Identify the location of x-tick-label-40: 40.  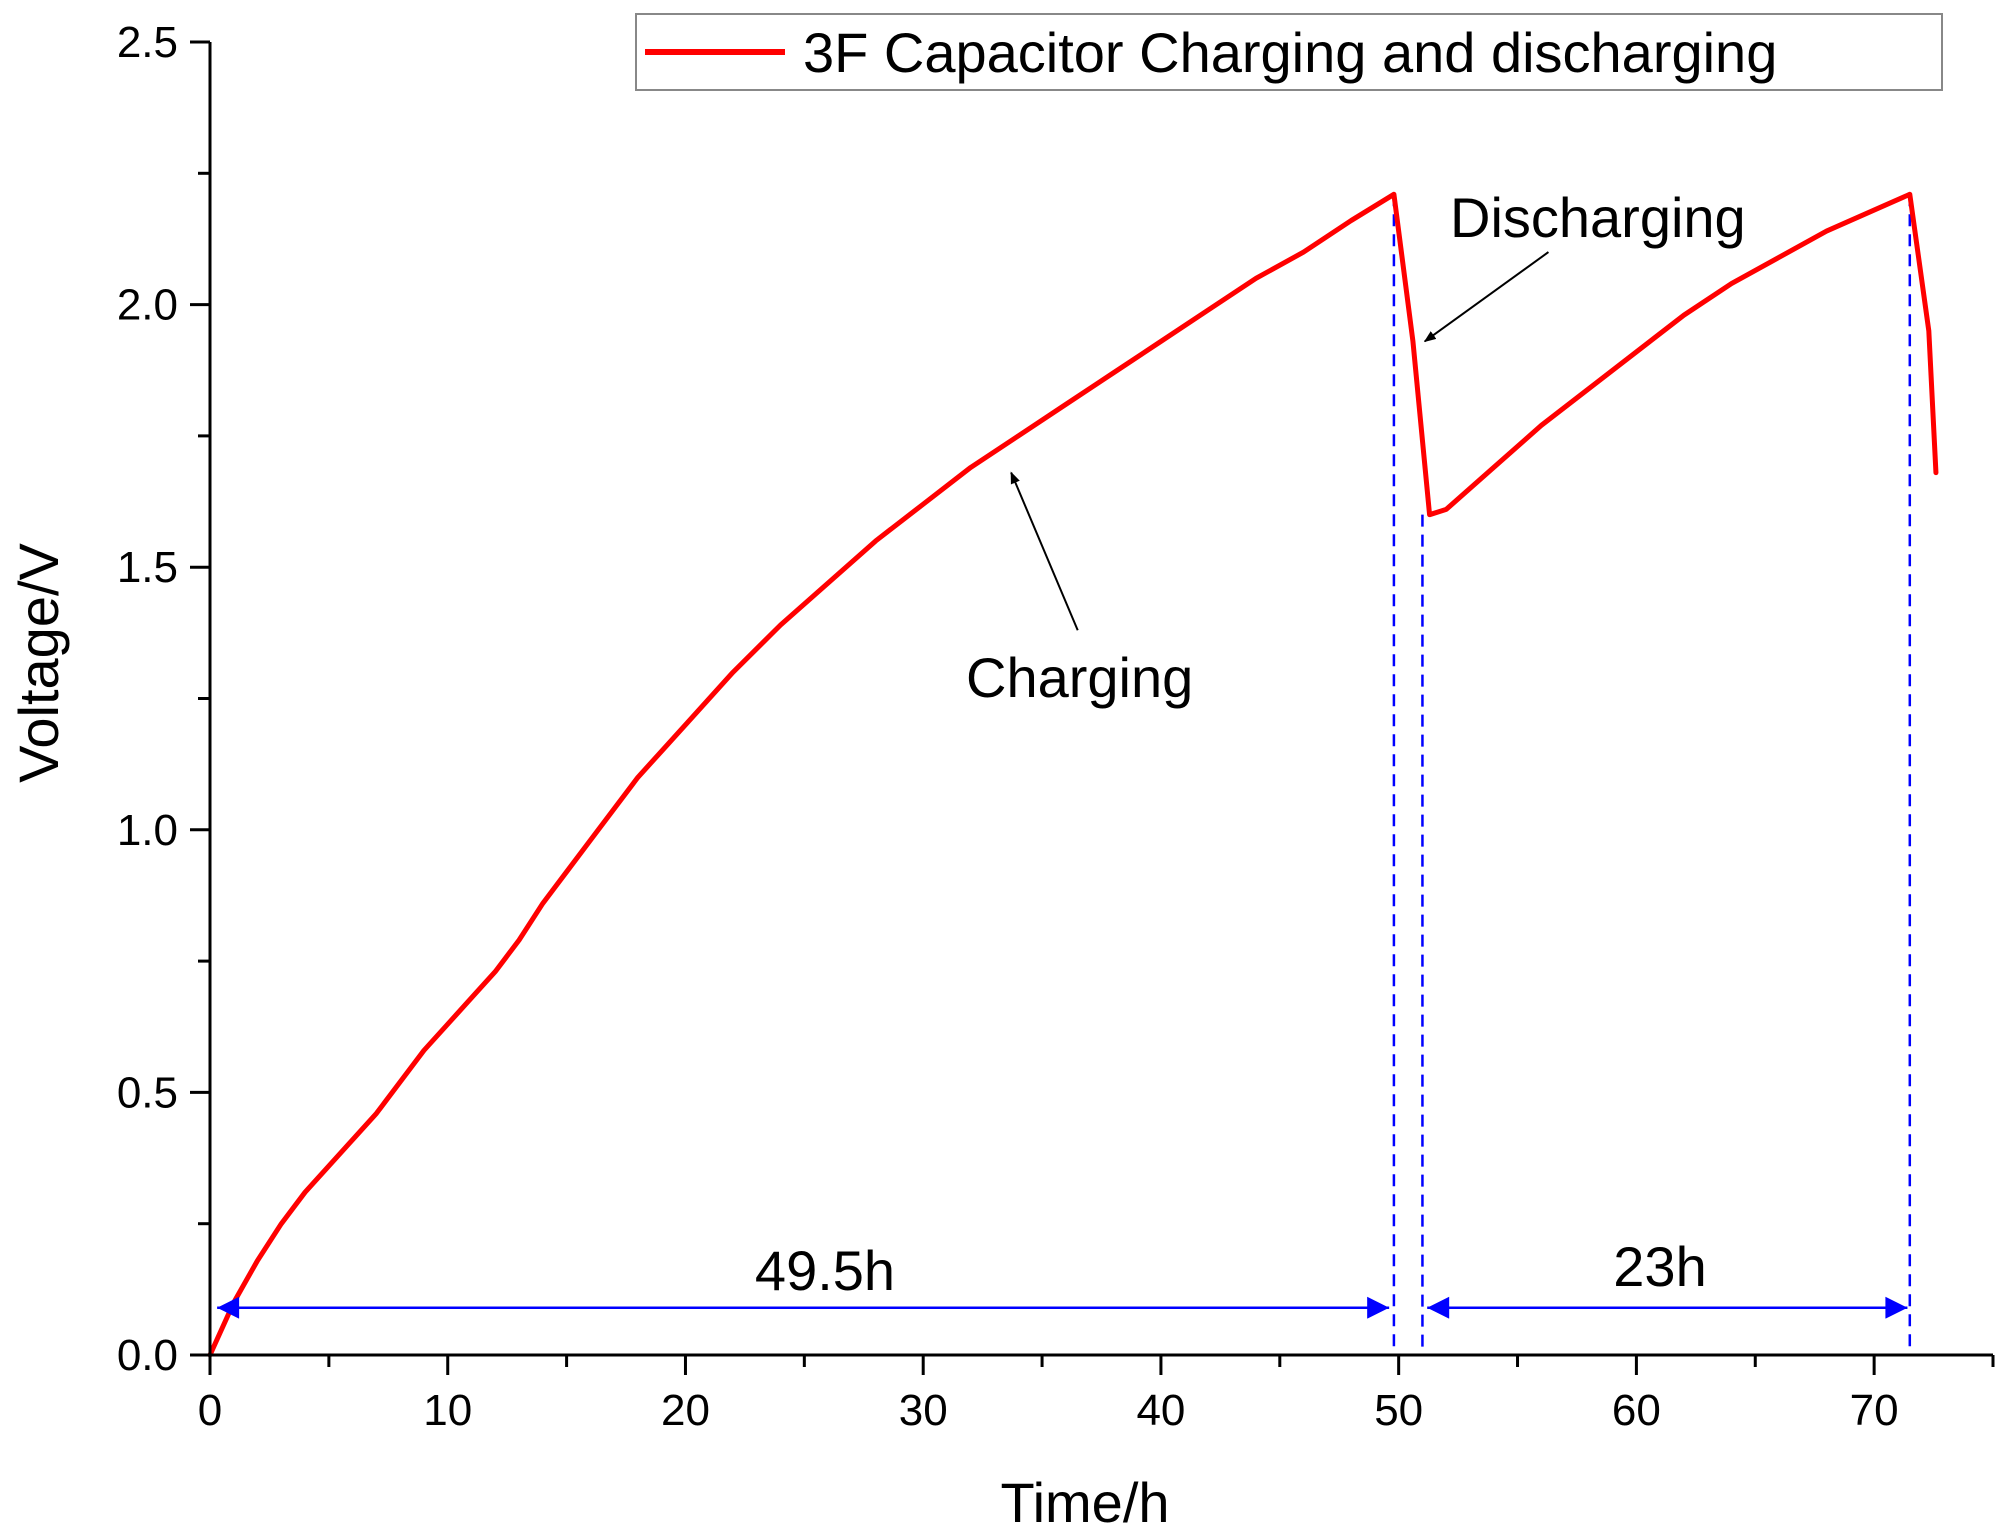
(1160, 1410).